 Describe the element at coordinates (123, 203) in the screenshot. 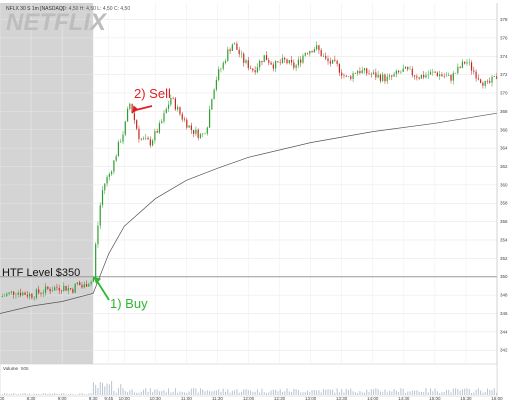

I see `trade-arrows` at that location.